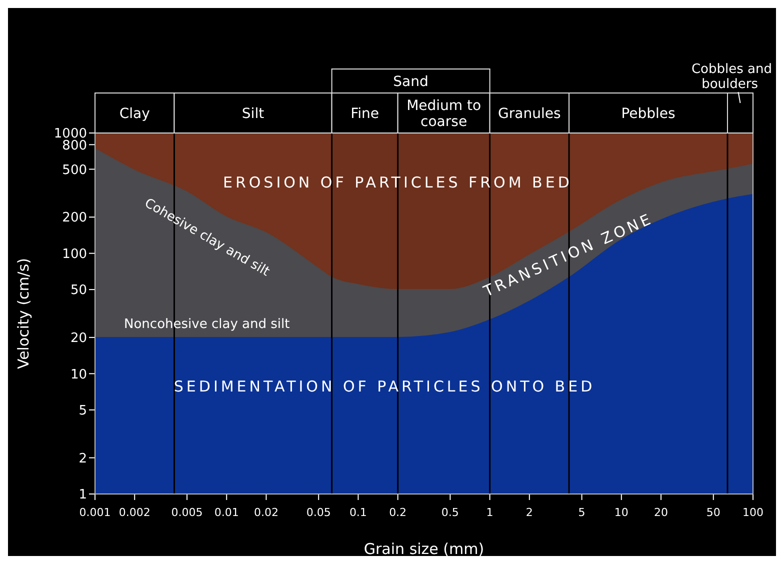 This screenshot has height=564, width=784. I want to click on x-tick-label: 10, so click(621, 512).